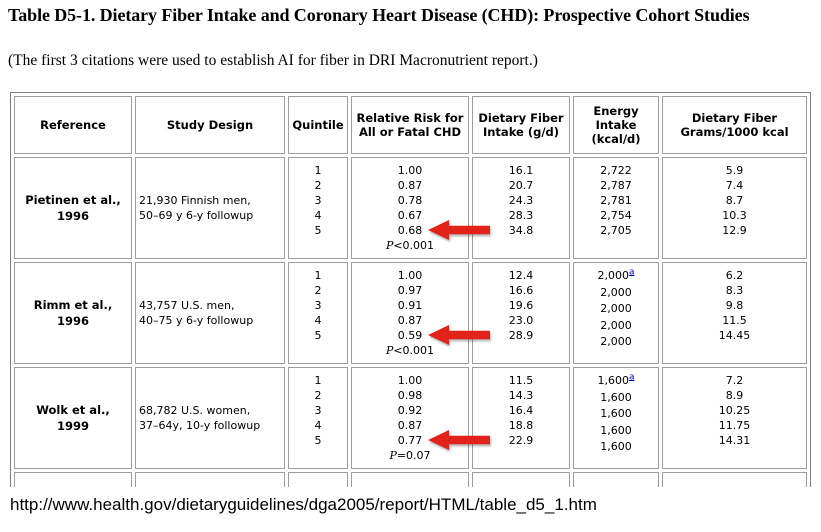 This screenshot has width=821, height=532. What do you see at coordinates (734, 230) in the screenshot?
I see `cell-line: 12.9` at bounding box center [734, 230].